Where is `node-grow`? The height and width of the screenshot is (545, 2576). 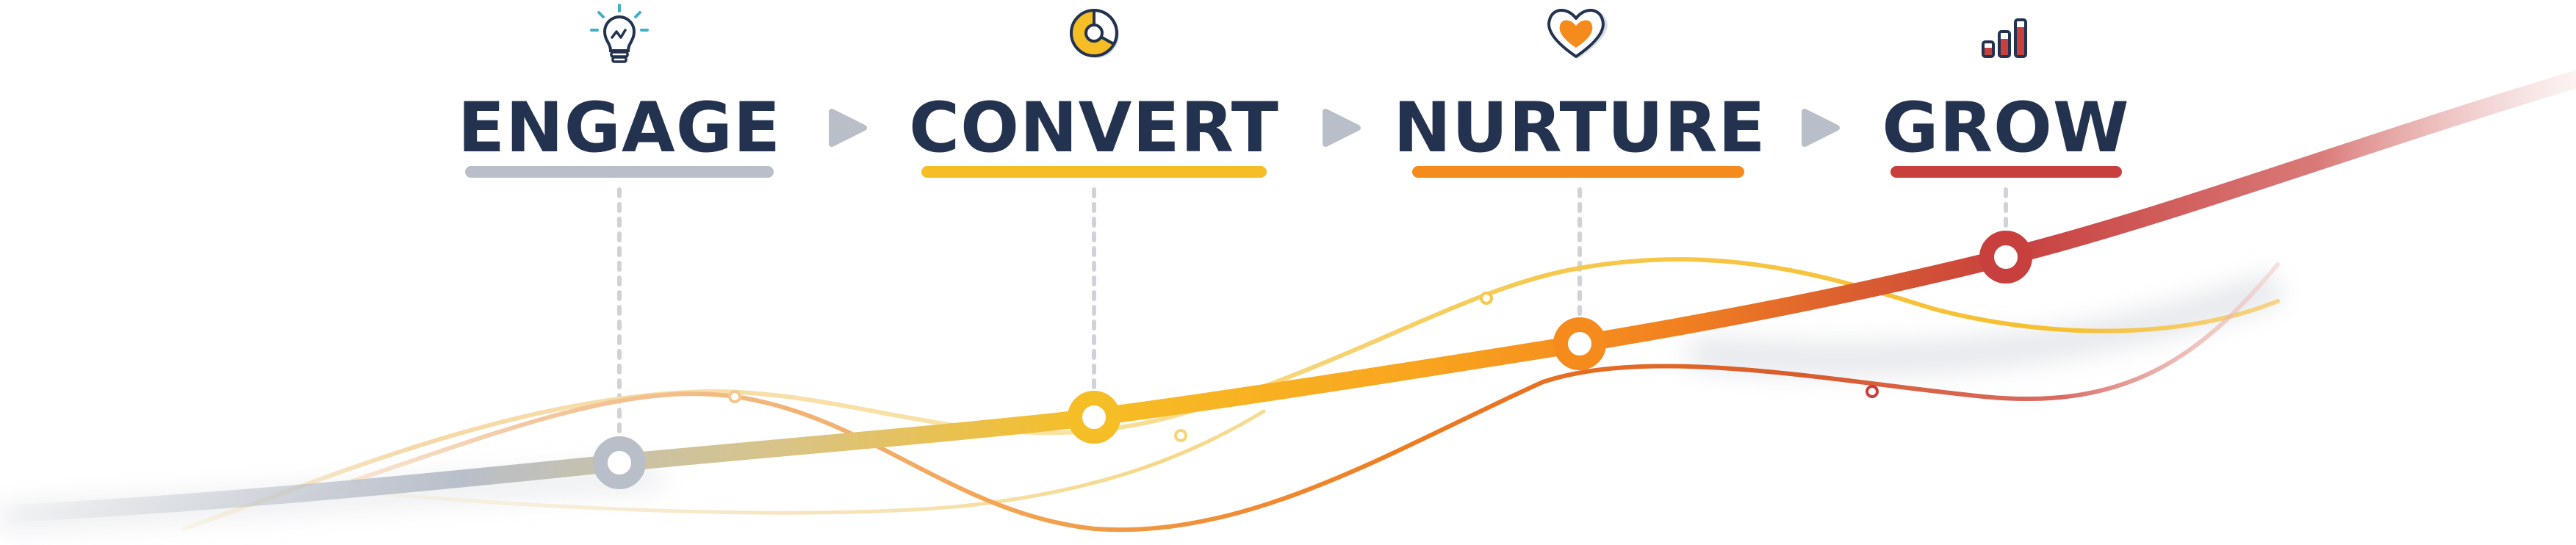 node-grow is located at coordinates (2005, 257).